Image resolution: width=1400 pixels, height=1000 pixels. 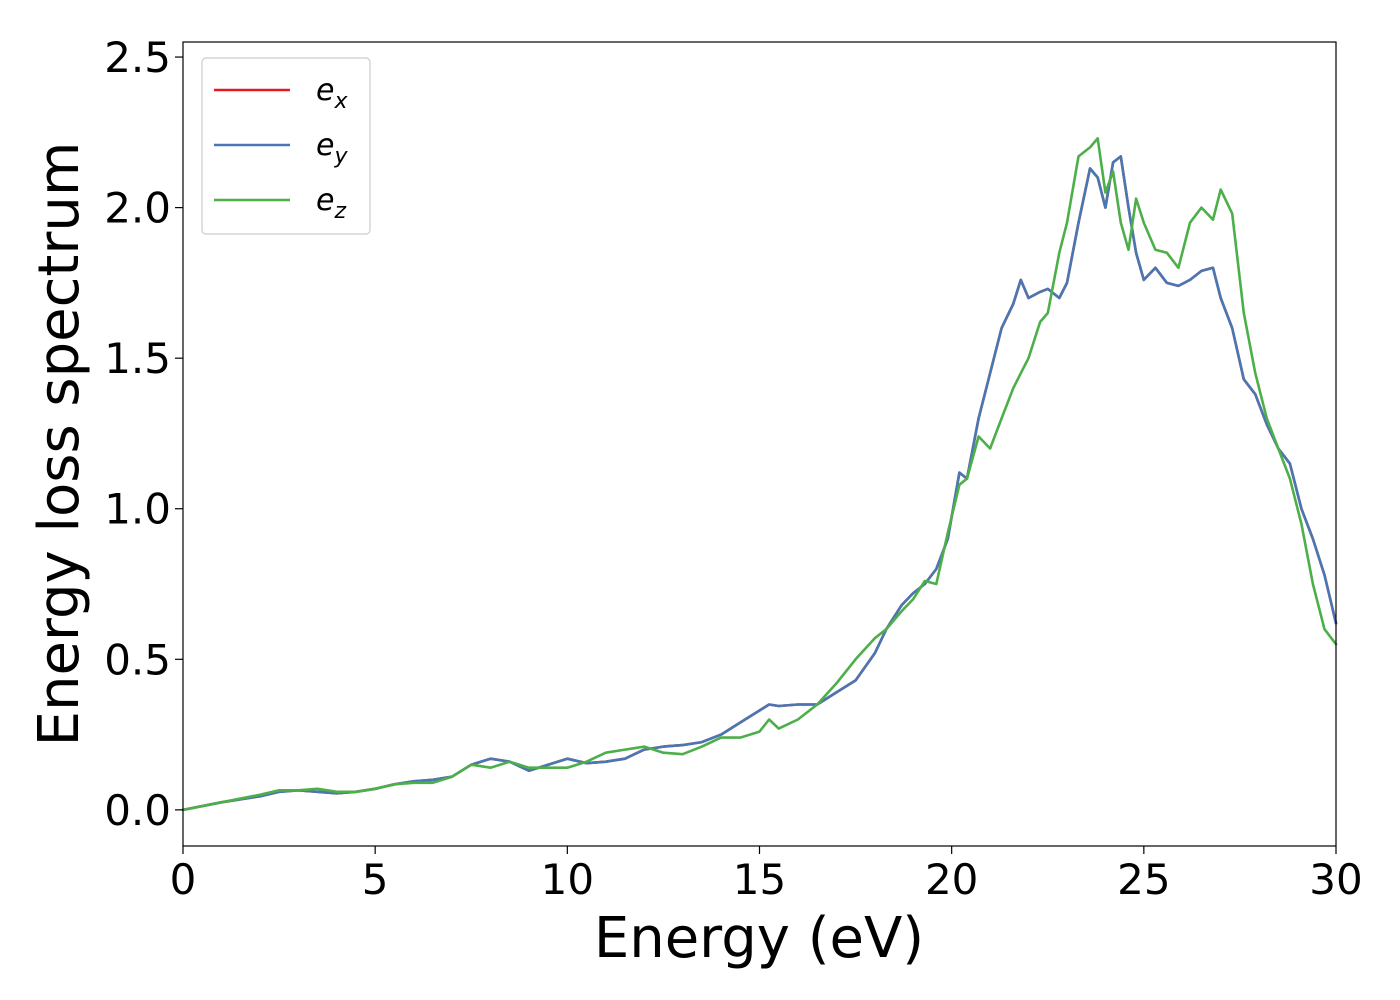 What do you see at coordinates (137, 57) in the screenshot?
I see `y-tick-label: 2.5` at bounding box center [137, 57].